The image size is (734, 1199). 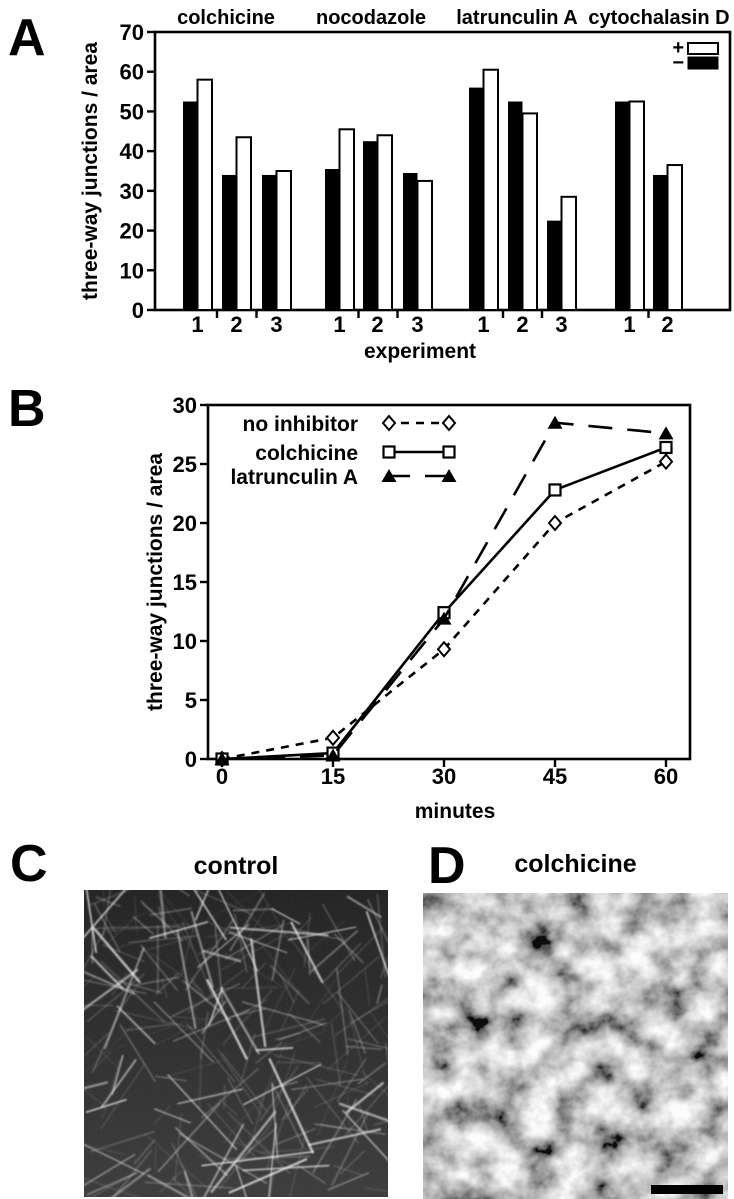 I want to click on drug-group-title: latrunculin A, so click(x=516, y=18).